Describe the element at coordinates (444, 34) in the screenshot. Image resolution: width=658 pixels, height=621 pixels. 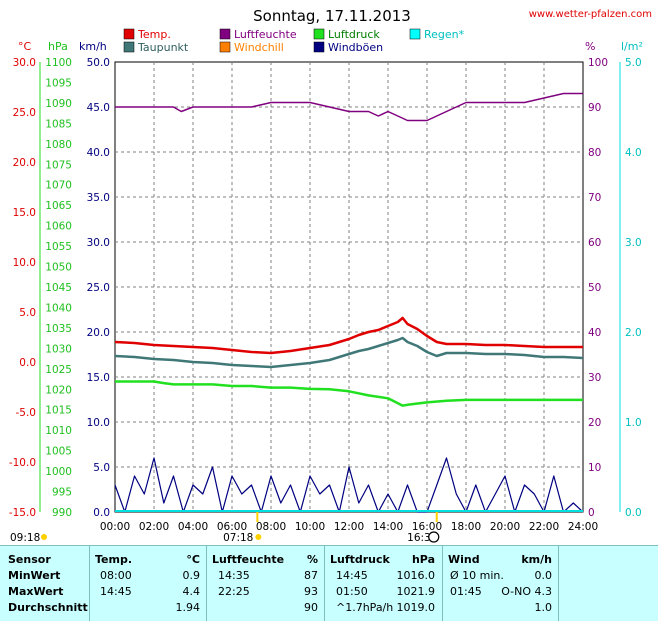
I see `legend-label: Regen*` at that location.